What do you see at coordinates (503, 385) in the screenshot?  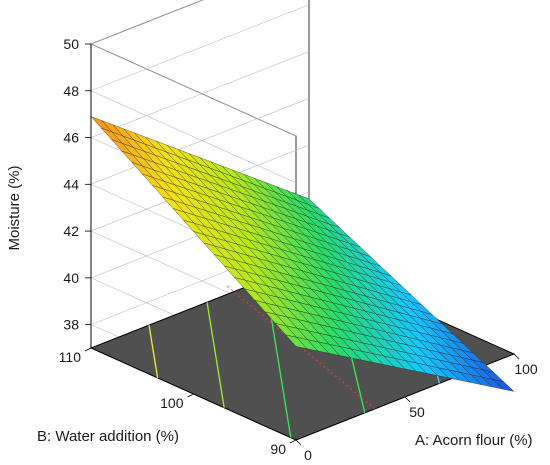 I see `surface-cell` at bounding box center [503, 385].